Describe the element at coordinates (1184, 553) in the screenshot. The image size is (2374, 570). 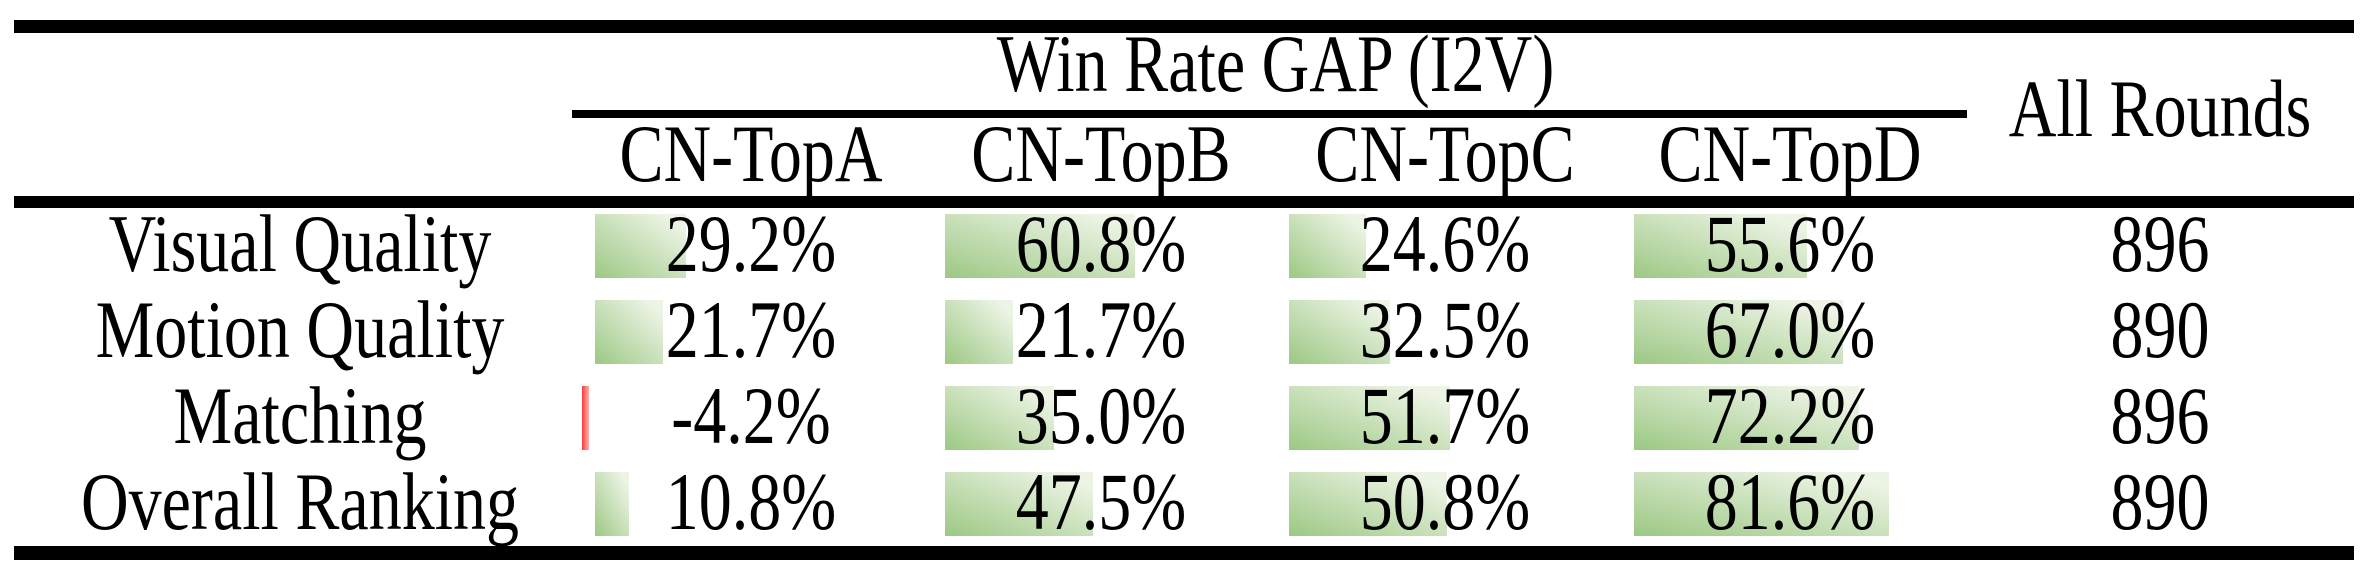
I see `table-bottom-rule` at that location.